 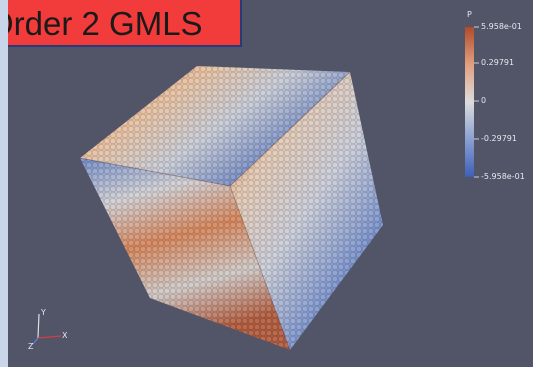 I want to click on axis-y-label: Y, so click(x=43, y=312).